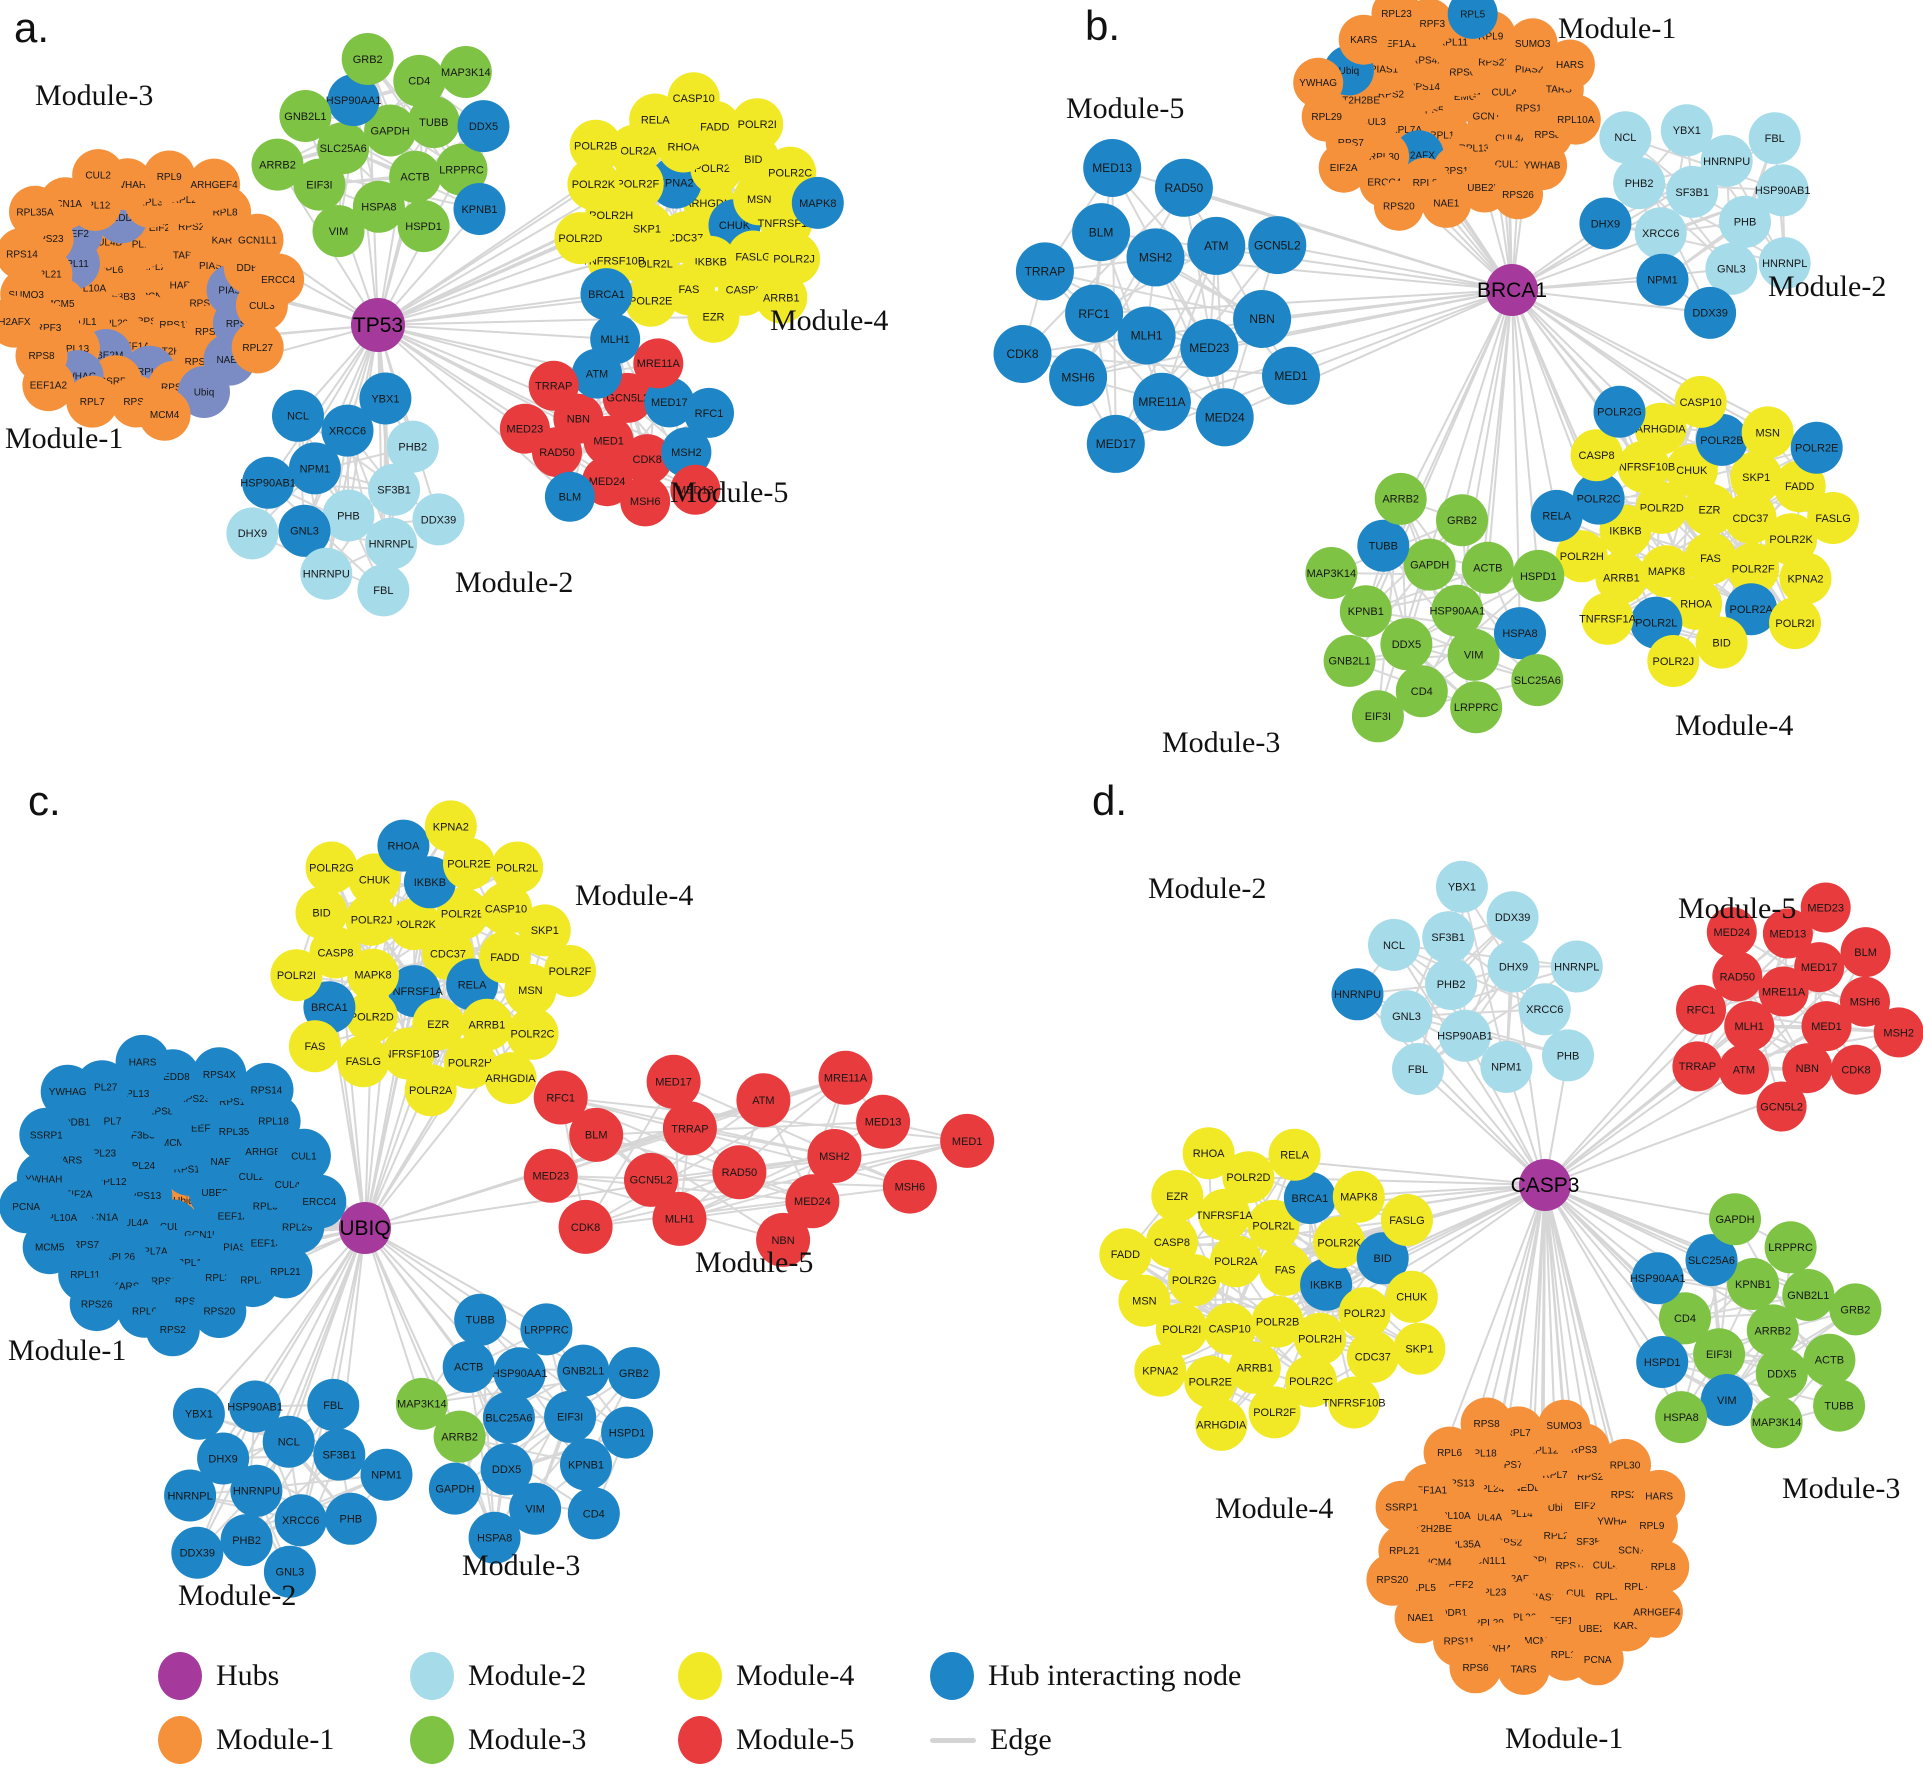 This screenshot has width=1923, height=1775. I want to click on node-RHOA: RHOA, so click(403, 845).